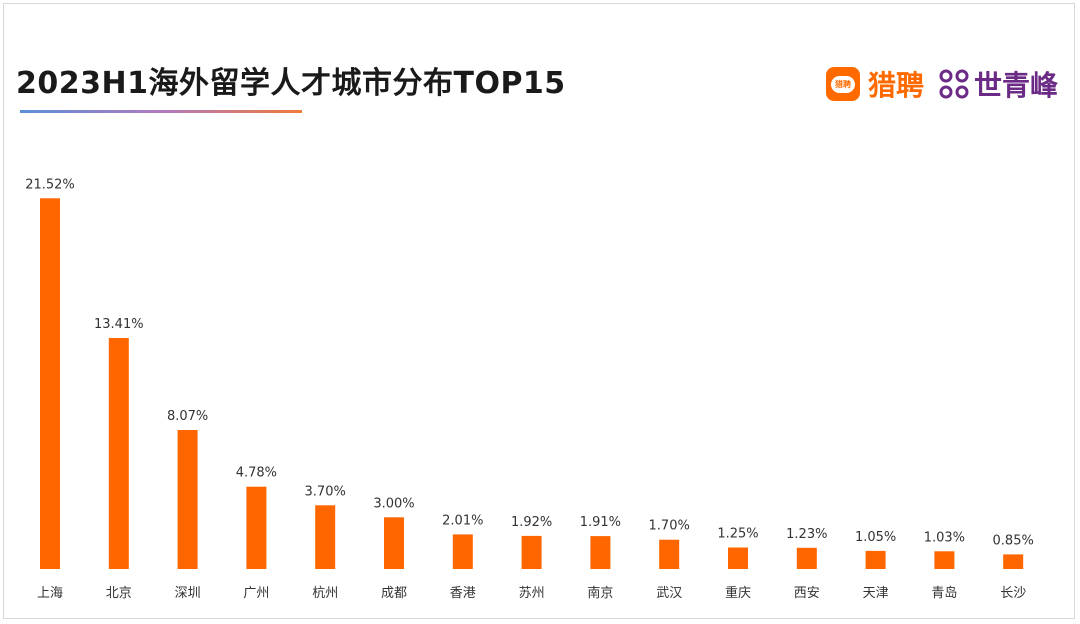 The width and height of the screenshot is (1080, 624). I want to click on value-label-11: 1.23%, so click(806, 534).